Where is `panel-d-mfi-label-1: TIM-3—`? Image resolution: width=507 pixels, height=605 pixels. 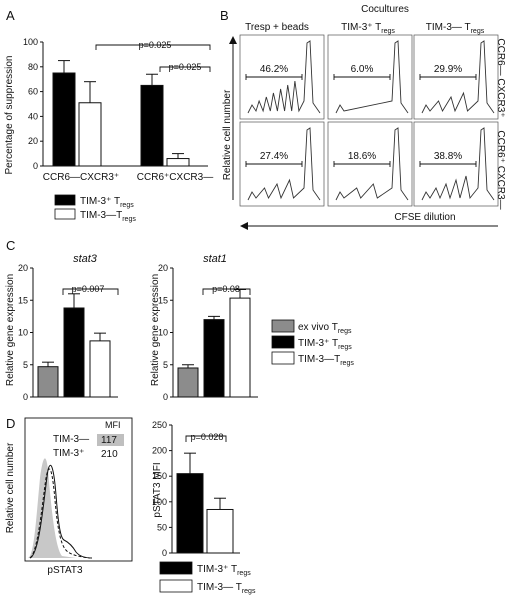 panel-d-mfi-label-1: TIM-3— is located at coordinates (71, 439).